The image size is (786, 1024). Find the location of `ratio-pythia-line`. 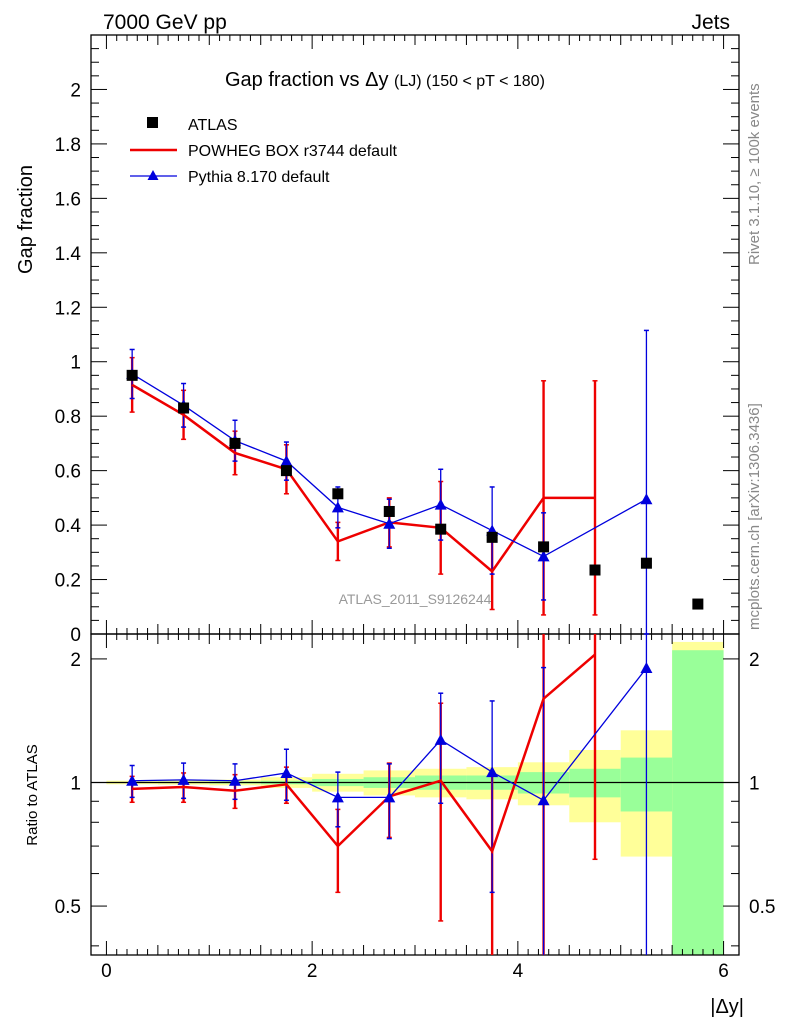

ratio-pythia-line is located at coordinates (389, 734).